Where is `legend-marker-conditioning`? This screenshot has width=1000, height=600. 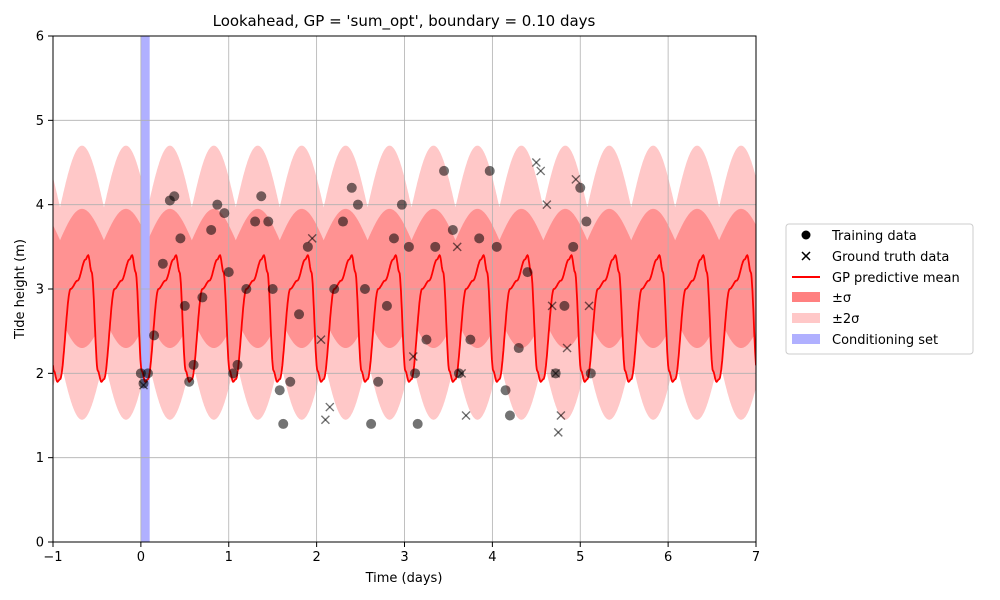 legend-marker-conditioning is located at coordinates (806, 339).